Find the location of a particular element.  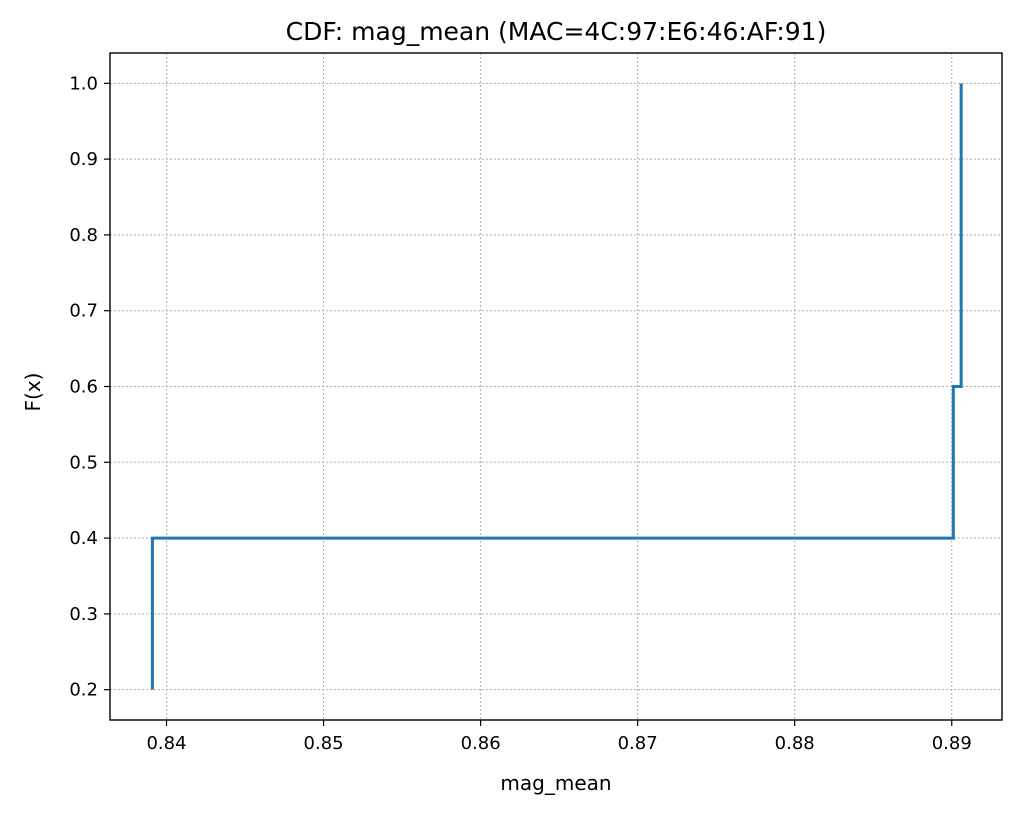

y-tick-label: 0.4 is located at coordinates (83, 538).